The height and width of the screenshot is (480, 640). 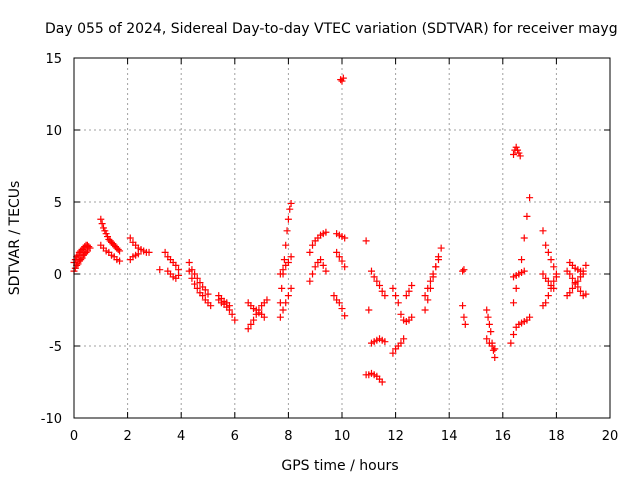 I want to click on series-s9b, so click(x=318, y=270).